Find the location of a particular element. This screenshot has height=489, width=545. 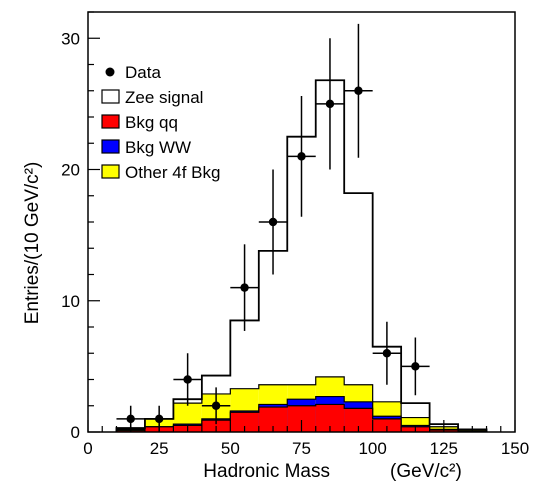

x-tick-label: 125 is located at coordinates (444, 448).